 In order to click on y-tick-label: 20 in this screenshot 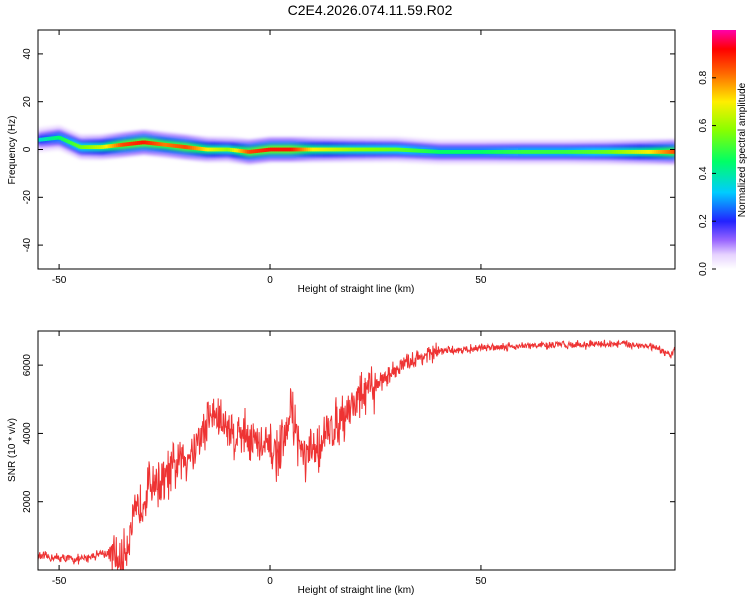, I will do `click(27, 102)`.